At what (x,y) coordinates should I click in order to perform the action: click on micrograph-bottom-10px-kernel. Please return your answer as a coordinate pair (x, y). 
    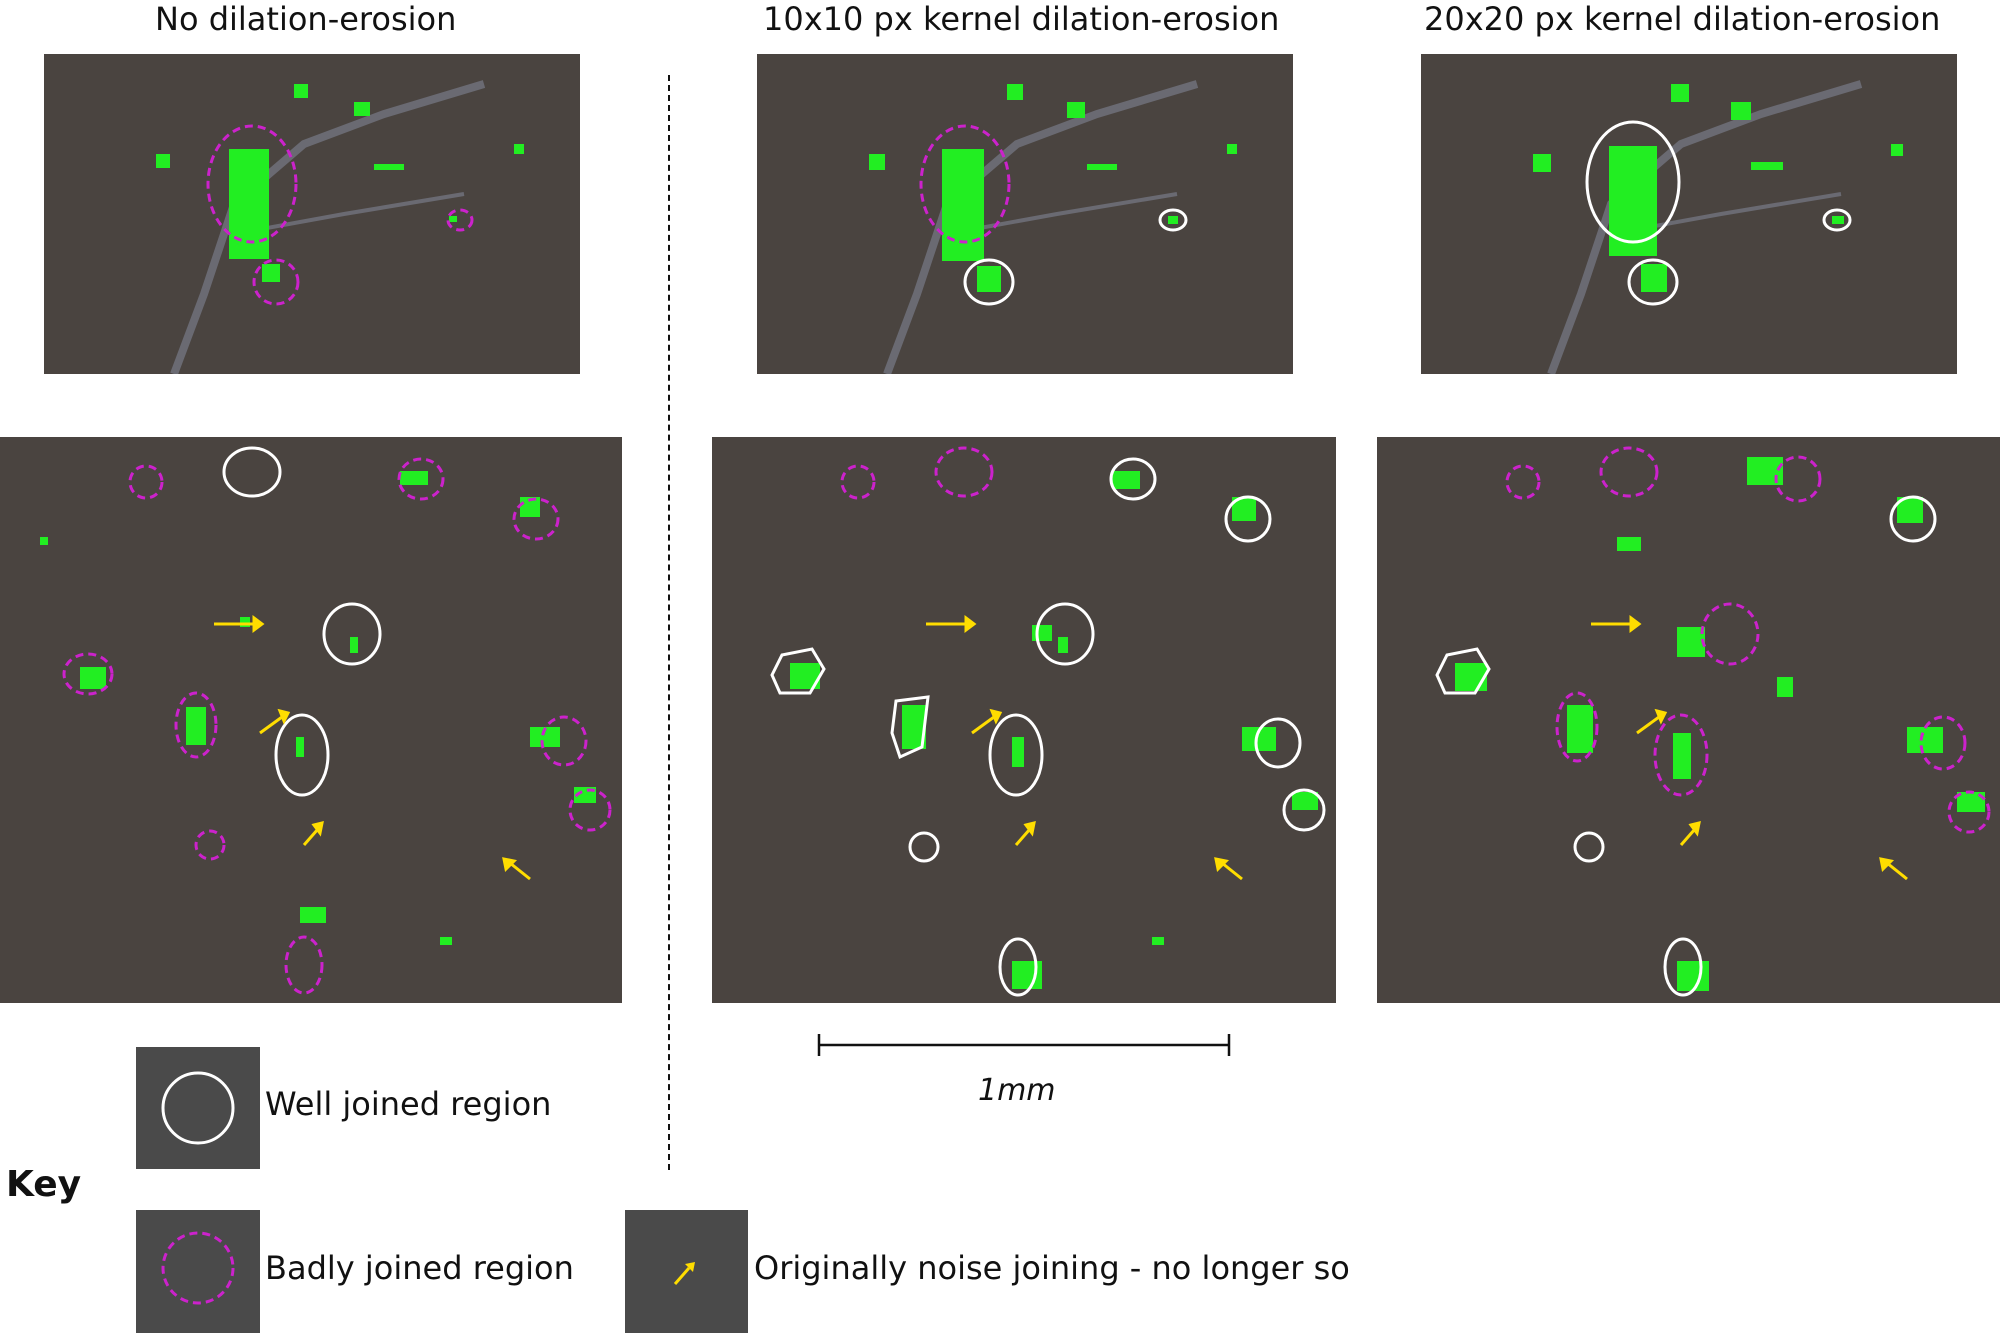
    Looking at the image, I should click on (1024, 720).